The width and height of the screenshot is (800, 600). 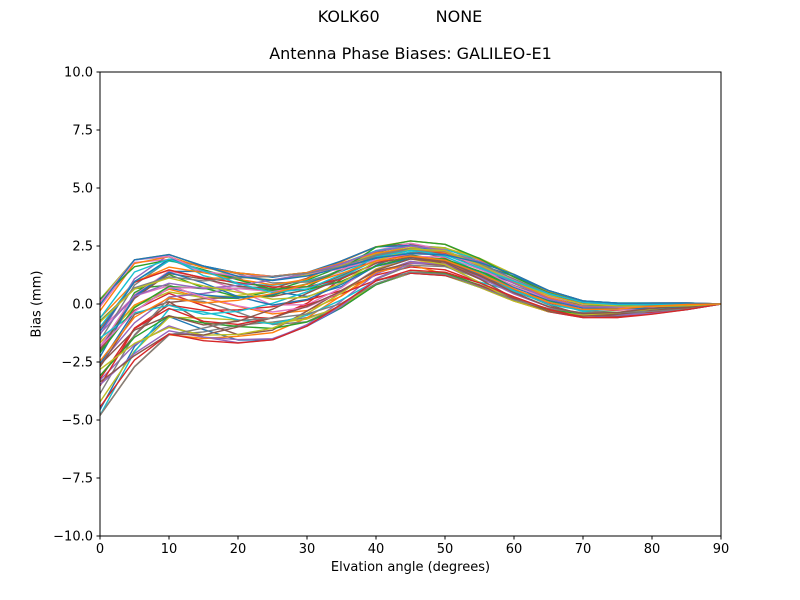 I want to click on x-tick-label: 90, so click(x=721, y=549).